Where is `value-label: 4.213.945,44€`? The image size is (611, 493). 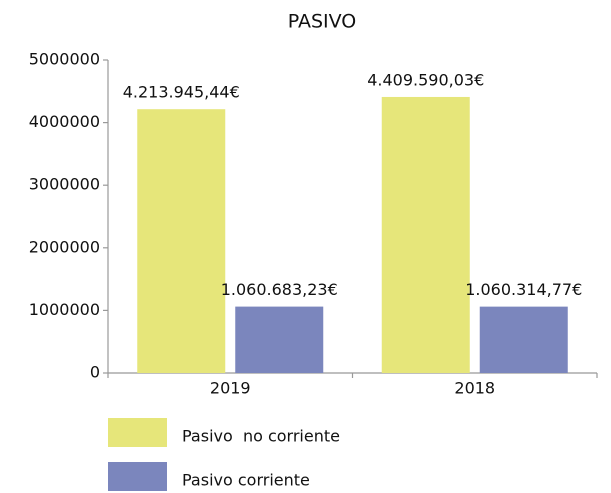 value-label: 4.213.945,44€ is located at coordinates (181, 92).